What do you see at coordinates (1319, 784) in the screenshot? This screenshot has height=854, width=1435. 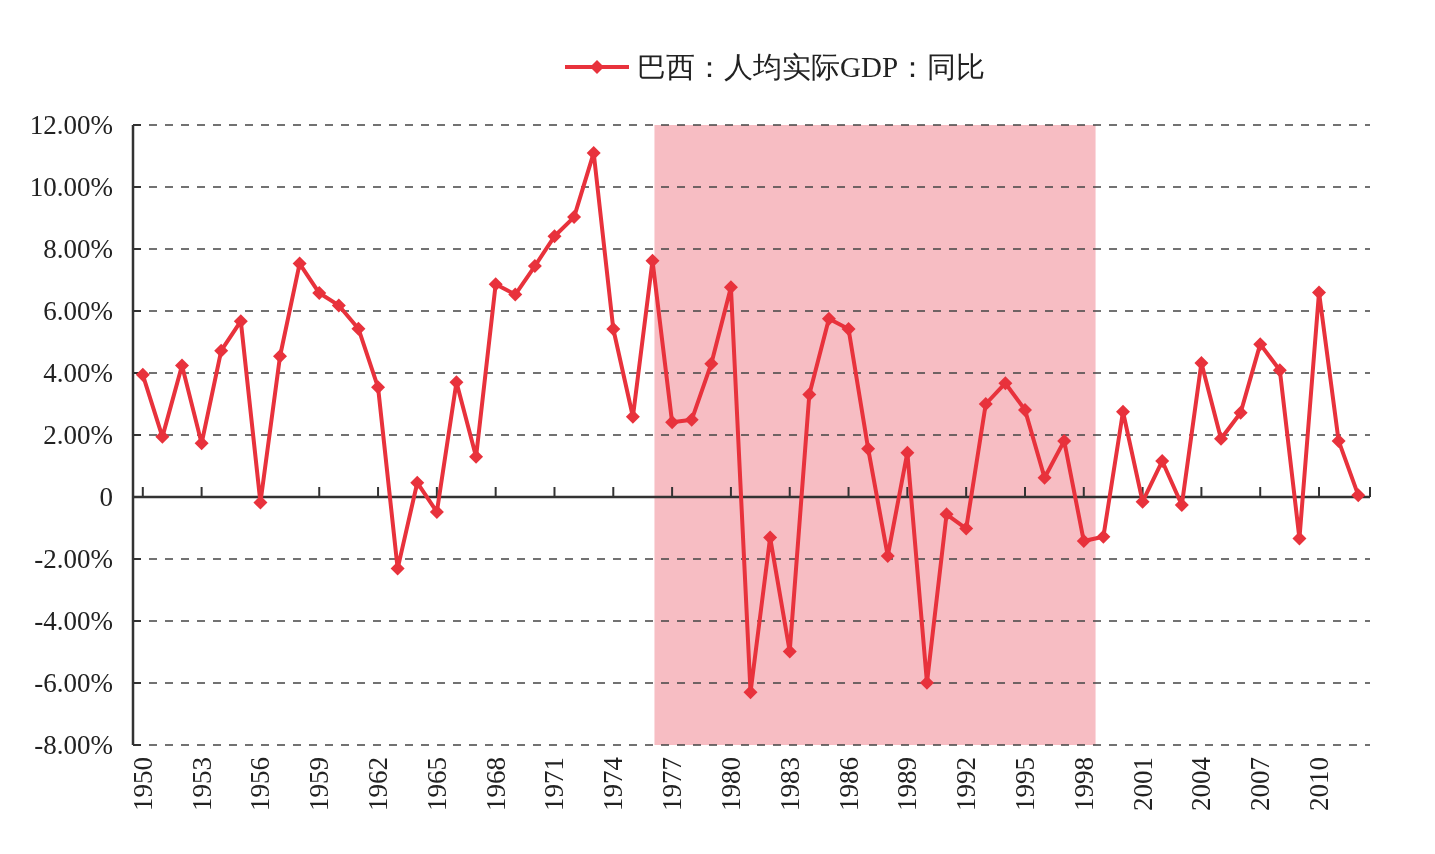 I see `x-tick-label: 2010` at bounding box center [1319, 784].